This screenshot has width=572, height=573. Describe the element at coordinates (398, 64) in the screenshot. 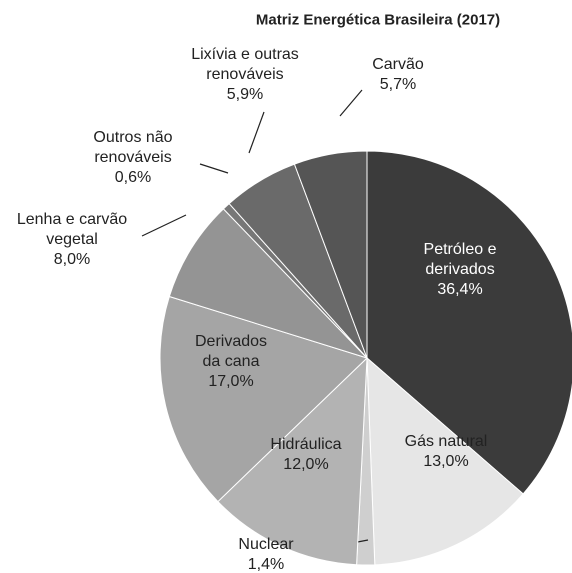

I see `category-label: Carvão` at that location.